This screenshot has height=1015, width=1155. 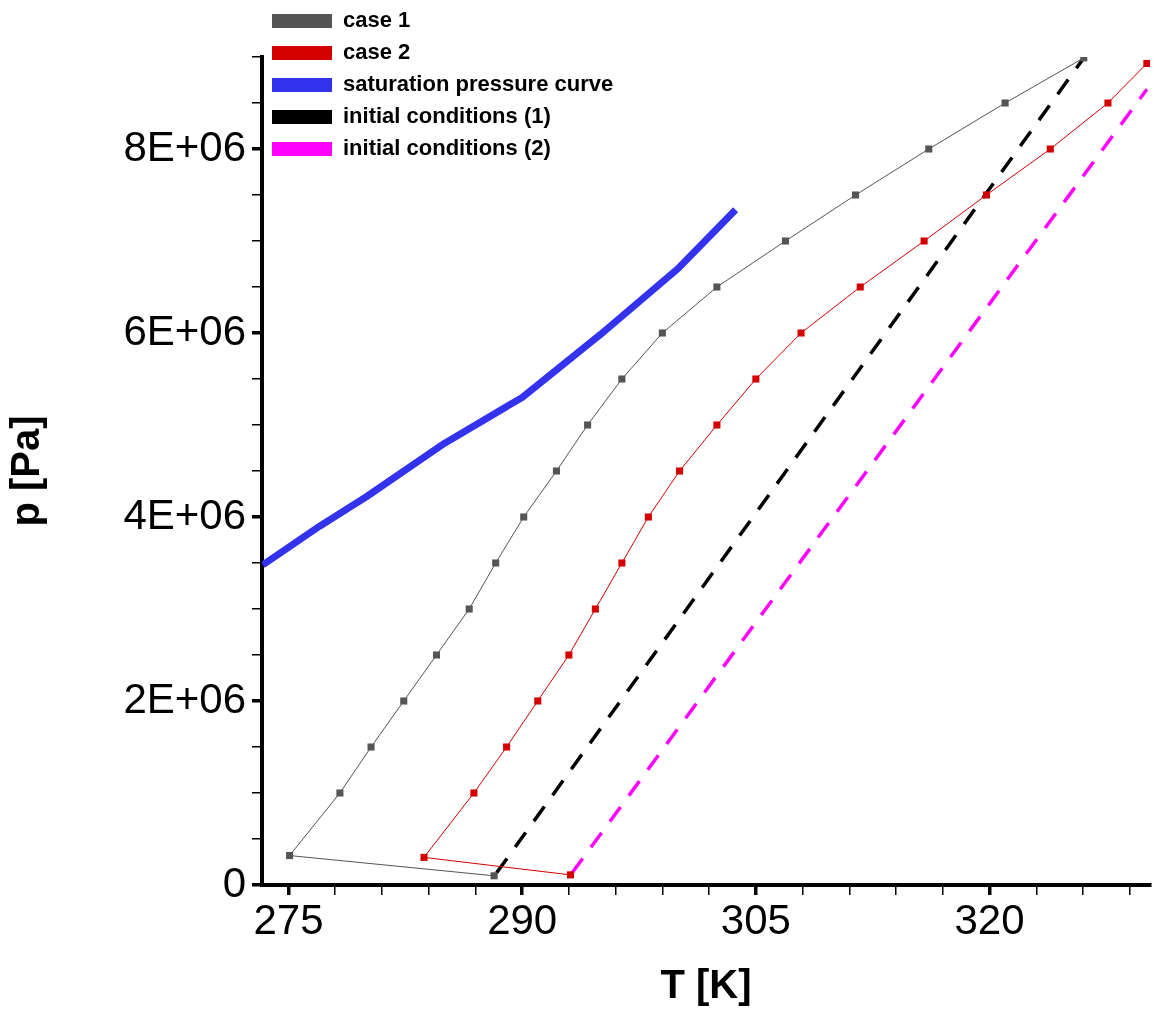 What do you see at coordinates (447, 148) in the screenshot?
I see `legend-label: initial conditions (2)` at bounding box center [447, 148].